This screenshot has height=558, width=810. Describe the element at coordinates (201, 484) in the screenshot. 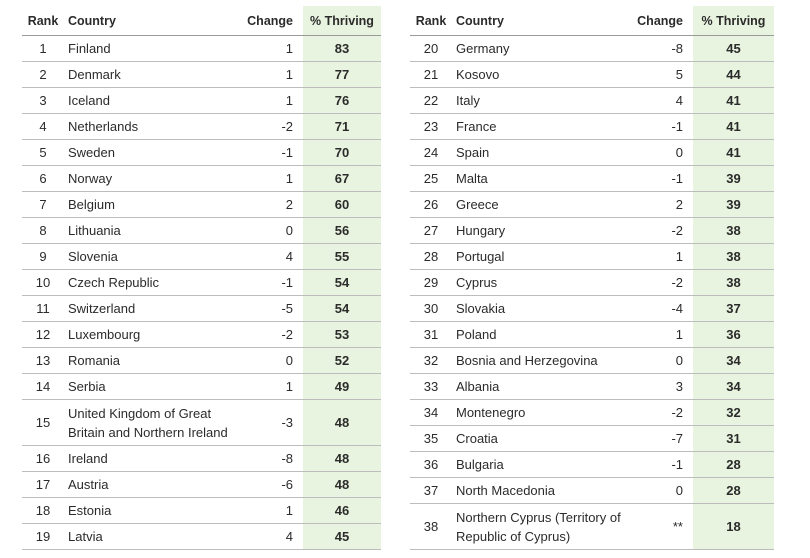

I see `table-row: 17 Austria -6 48` at that location.